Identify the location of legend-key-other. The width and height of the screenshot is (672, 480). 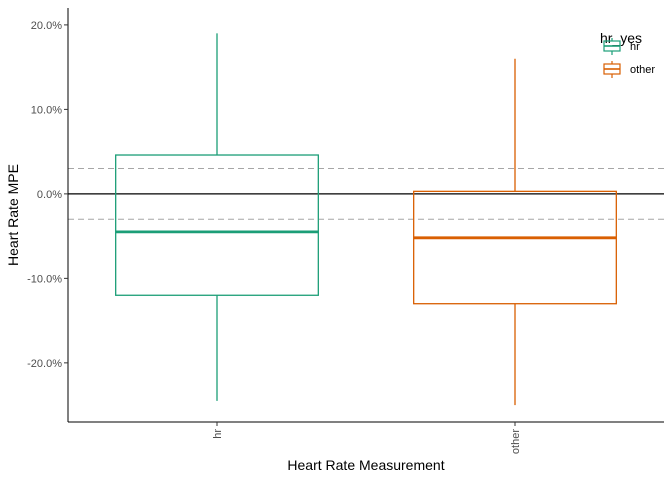
(612, 69).